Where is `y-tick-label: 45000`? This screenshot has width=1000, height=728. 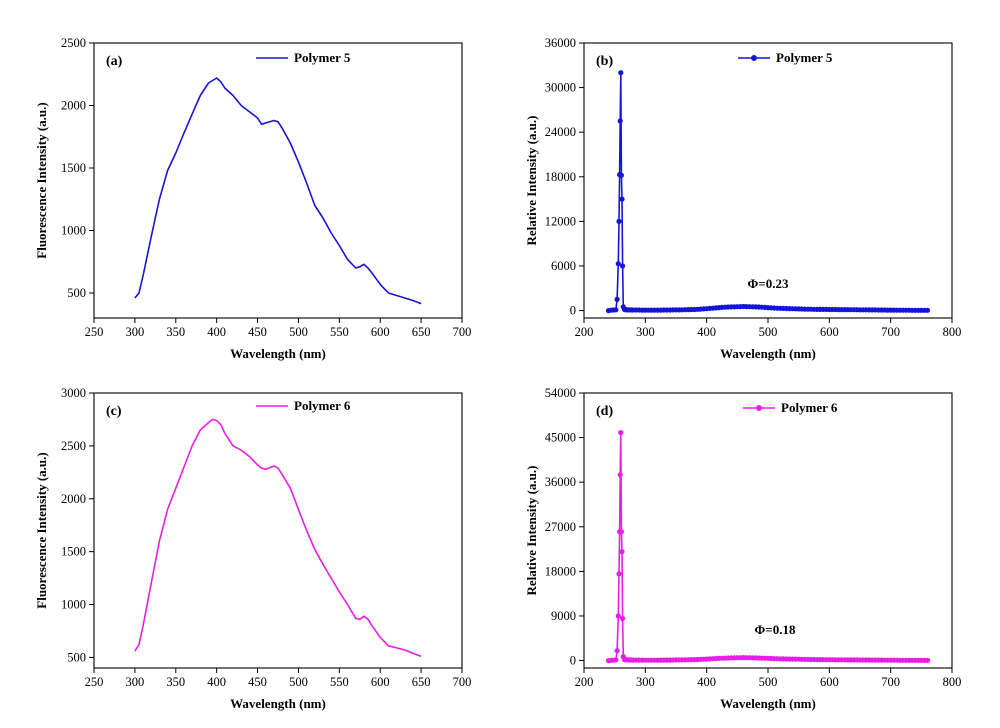
y-tick-label: 45000 is located at coordinates (560, 438).